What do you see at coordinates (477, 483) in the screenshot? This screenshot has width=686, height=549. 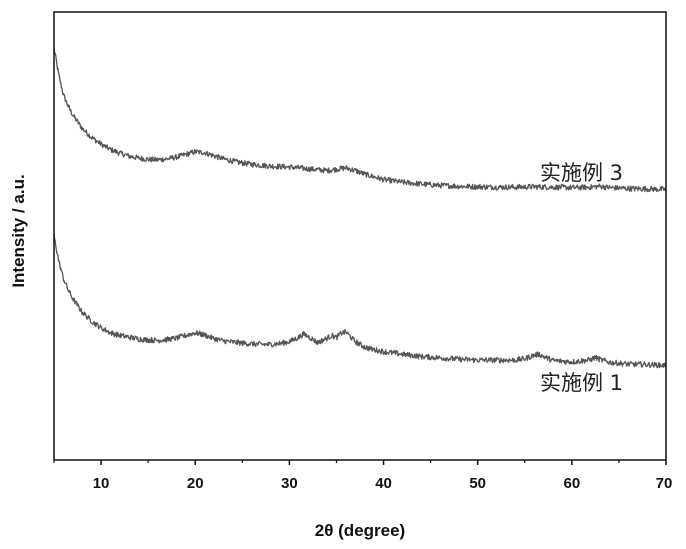 I see `x-tick-label-50: 50` at bounding box center [477, 483].